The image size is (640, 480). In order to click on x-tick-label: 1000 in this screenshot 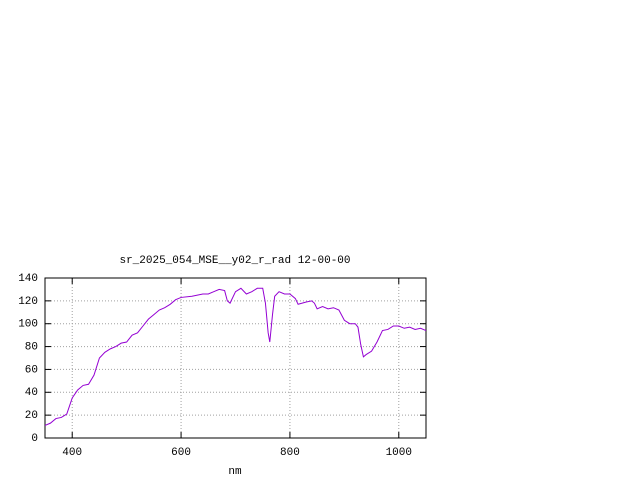, I will do `click(399, 453)`.